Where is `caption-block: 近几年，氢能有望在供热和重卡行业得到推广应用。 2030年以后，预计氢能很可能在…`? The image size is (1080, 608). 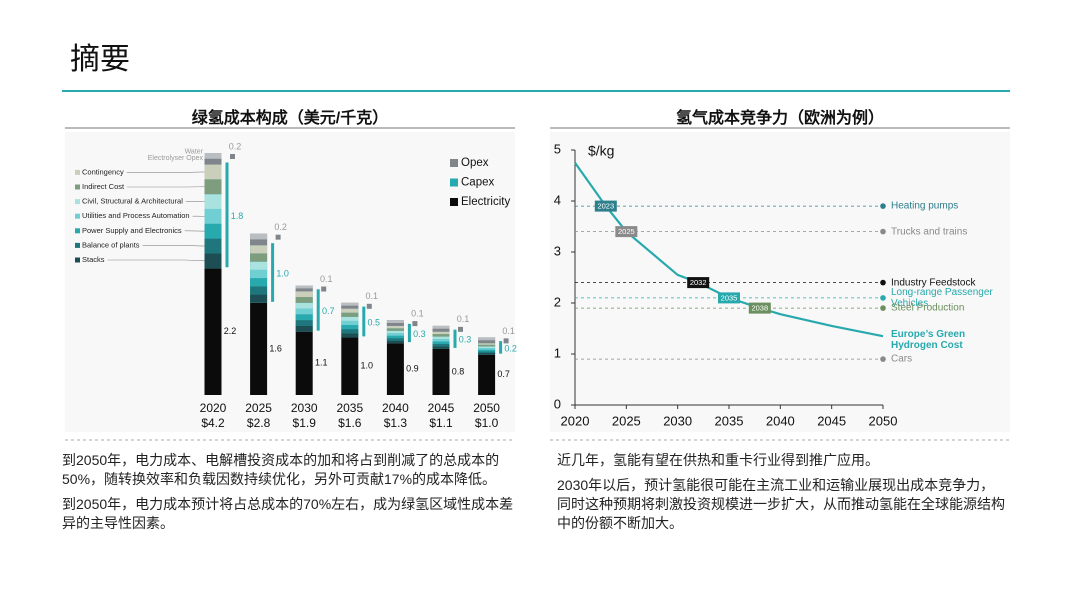
caption-block: 近几年，氢能有望在供热和重卡行业得到推广应用。 2030年以后，预计氢能很可能在… is located at coordinates (782, 495).